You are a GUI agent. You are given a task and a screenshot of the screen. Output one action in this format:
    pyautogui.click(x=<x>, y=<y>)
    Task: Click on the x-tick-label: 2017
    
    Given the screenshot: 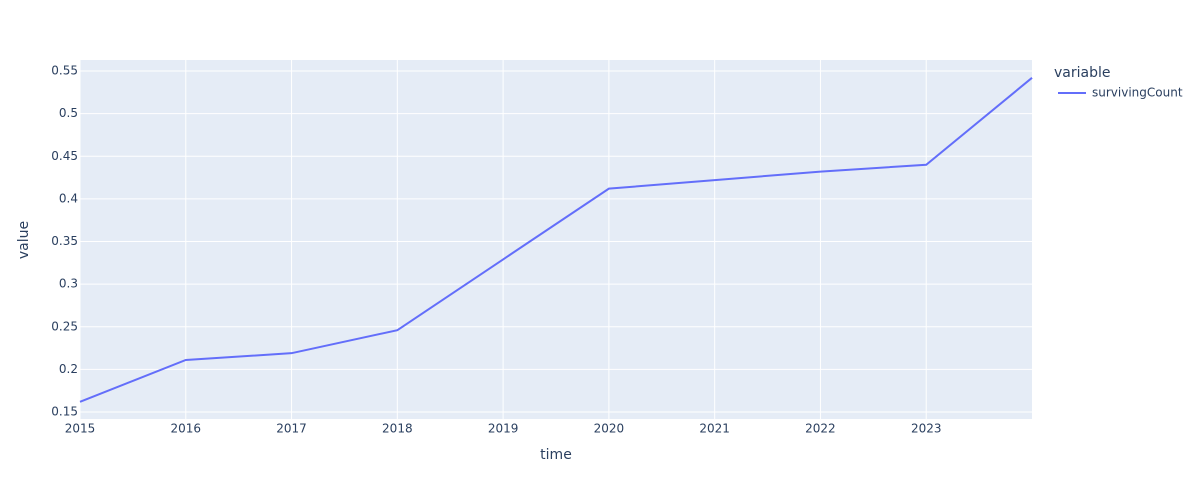 What is the action you would take?
    pyautogui.click(x=291, y=429)
    